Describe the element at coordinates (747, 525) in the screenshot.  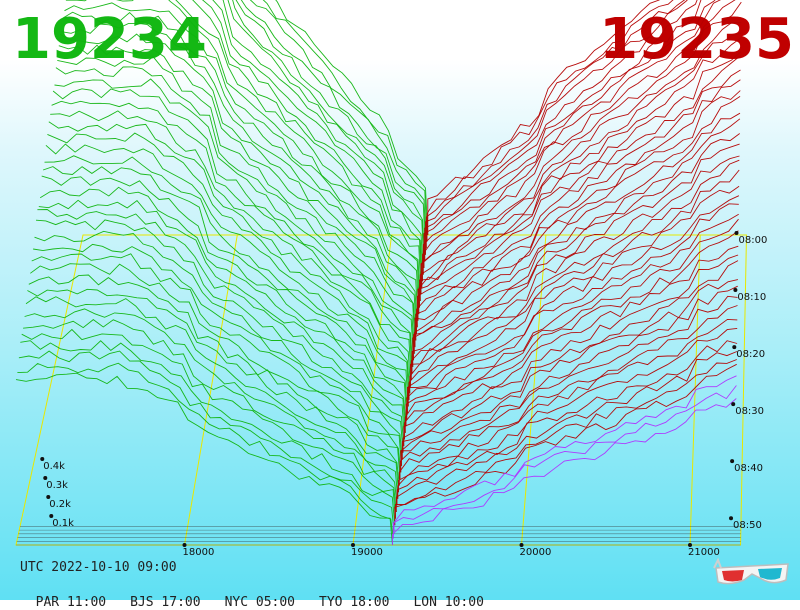
I see `time-tick-label: 08:50` at that location.